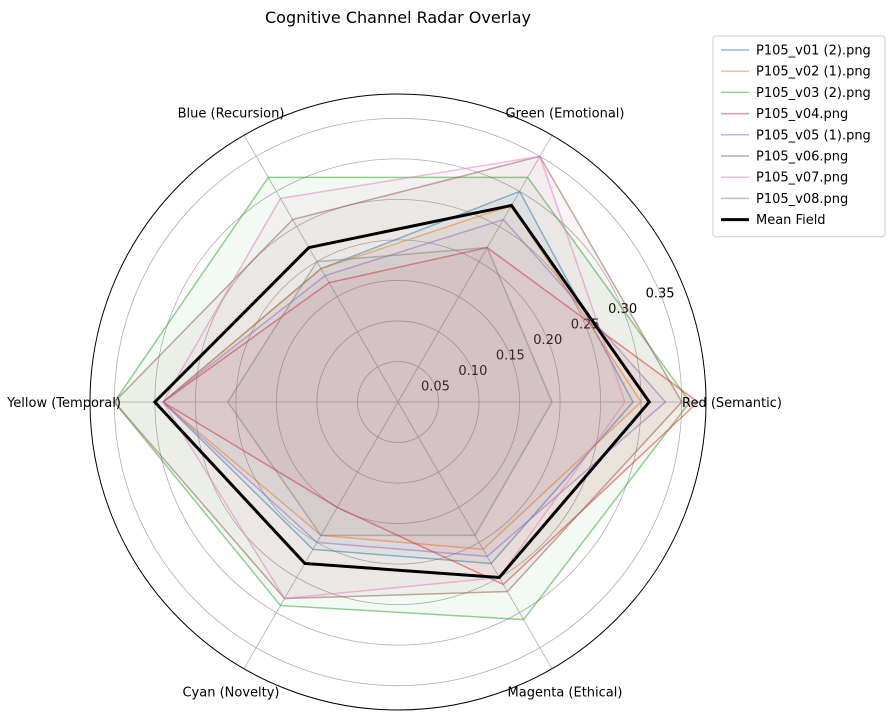  I want to click on legend-label: Mean Field, so click(791, 220).